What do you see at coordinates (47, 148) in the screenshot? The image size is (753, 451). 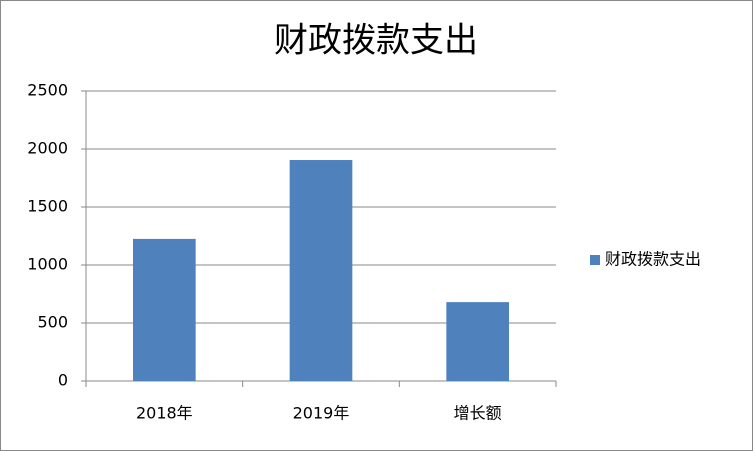 I see `y-tick-label: 2000` at bounding box center [47, 148].